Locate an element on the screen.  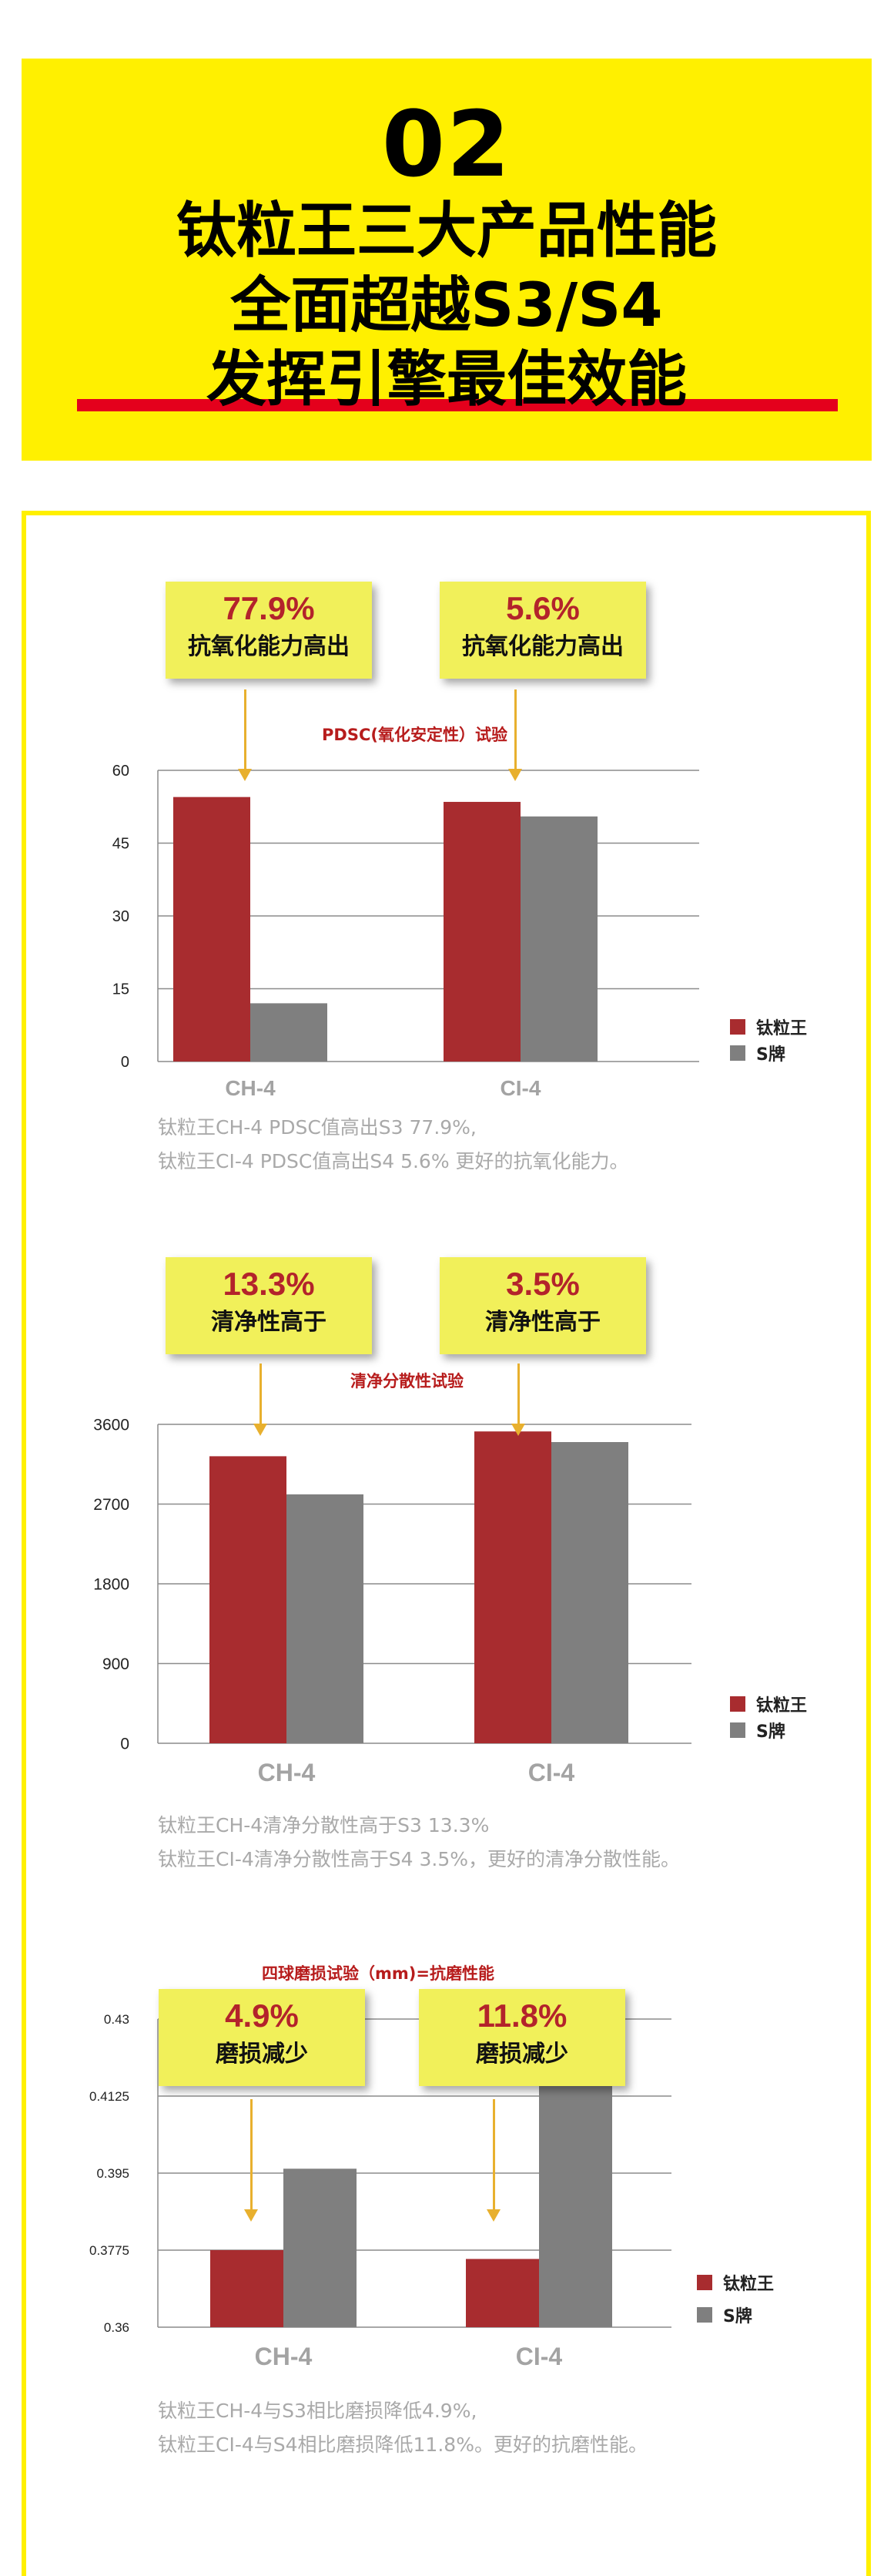
chart-title-wear: 四球磨损试验（mm)=抗磨性能 is located at coordinates (378, 1973).